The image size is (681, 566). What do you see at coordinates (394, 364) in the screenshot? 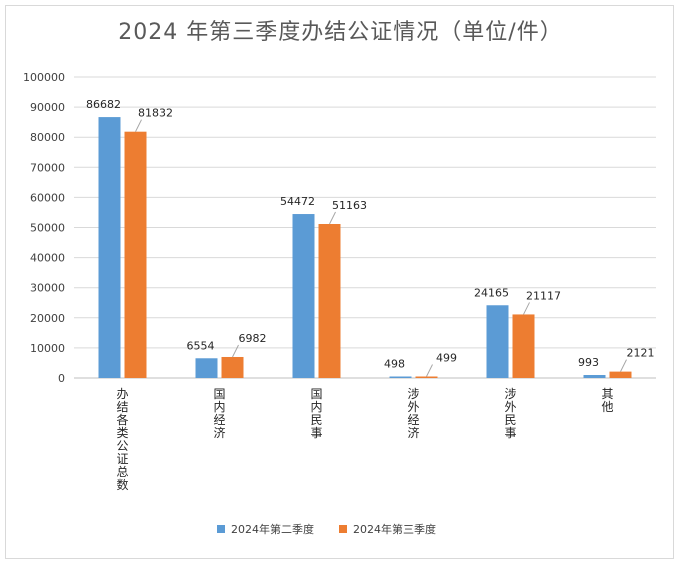
I see `data-label: 498` at bounding box center [394, 364].